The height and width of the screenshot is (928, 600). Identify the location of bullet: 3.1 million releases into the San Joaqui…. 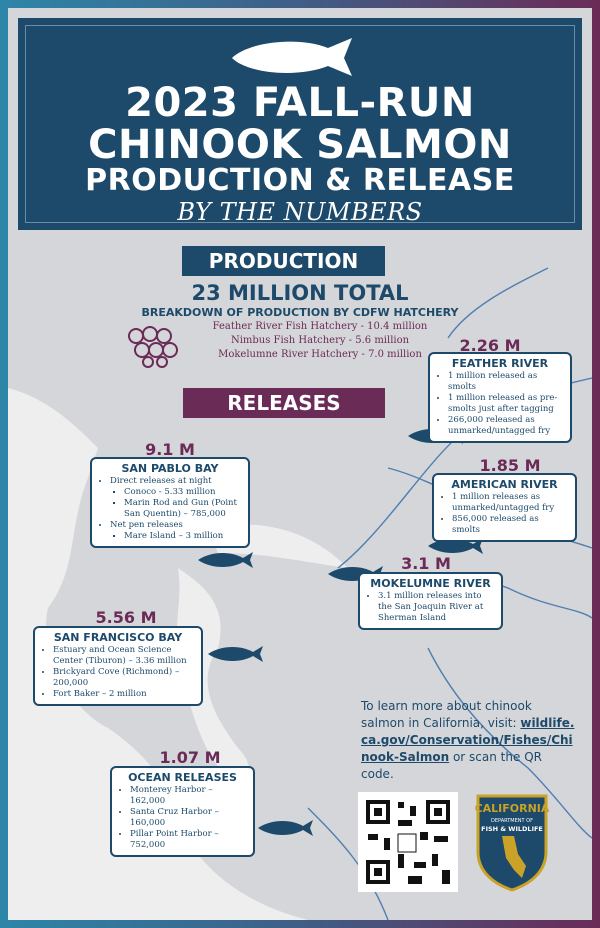
(436, 607).